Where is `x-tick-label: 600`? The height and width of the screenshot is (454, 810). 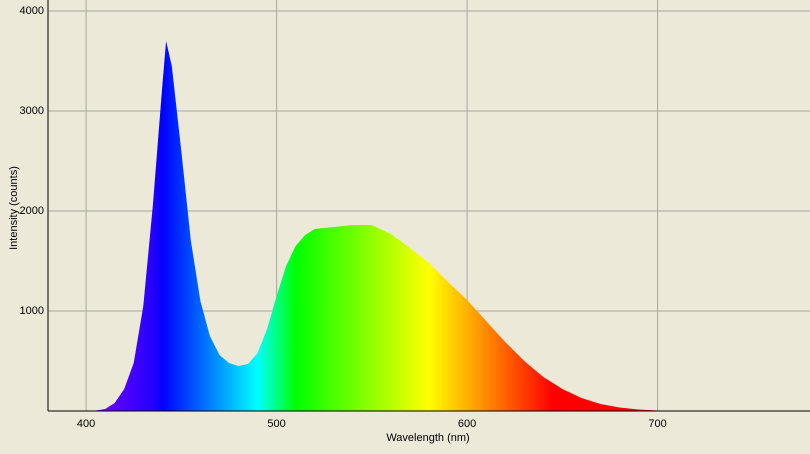
x-tick-label: 600 is located at coordinates (467, 424).